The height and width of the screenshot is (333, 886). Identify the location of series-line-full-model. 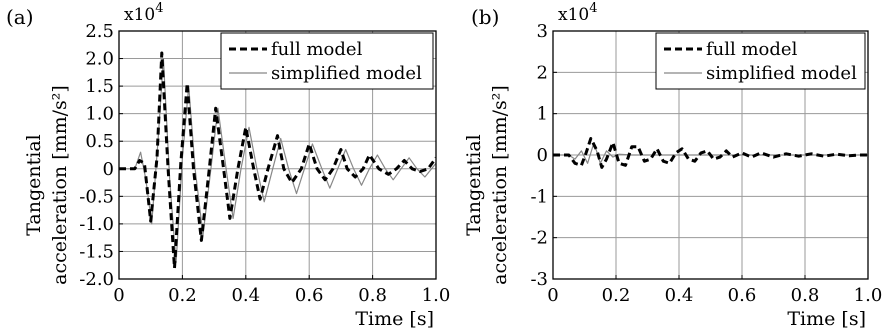
(710, 153).